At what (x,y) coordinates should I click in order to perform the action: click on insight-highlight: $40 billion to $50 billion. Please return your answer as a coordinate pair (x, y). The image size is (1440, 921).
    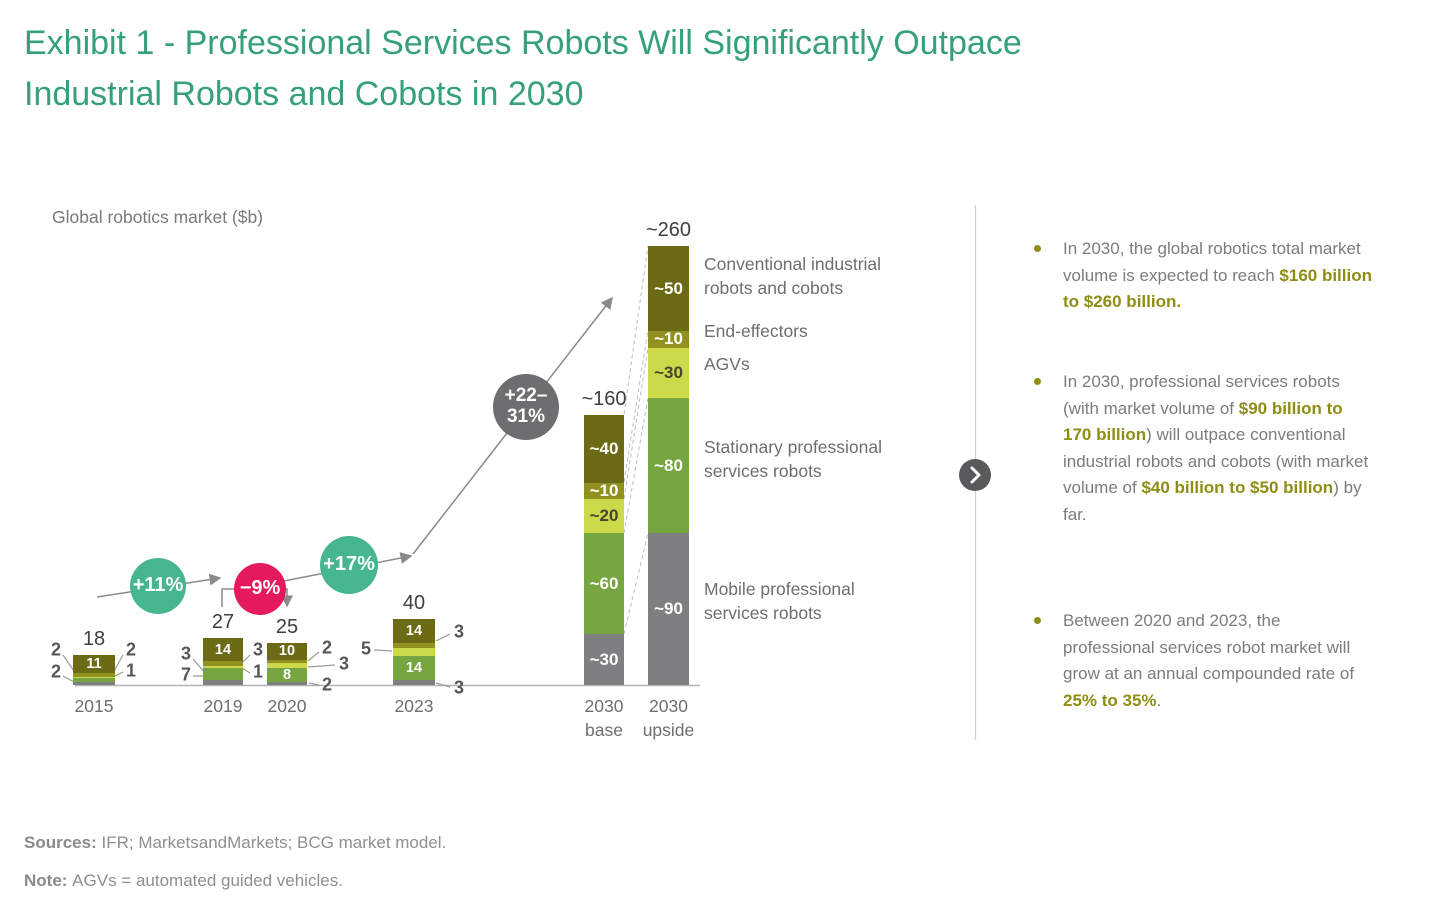
    Looking at the image, I should click on (1237, 487).